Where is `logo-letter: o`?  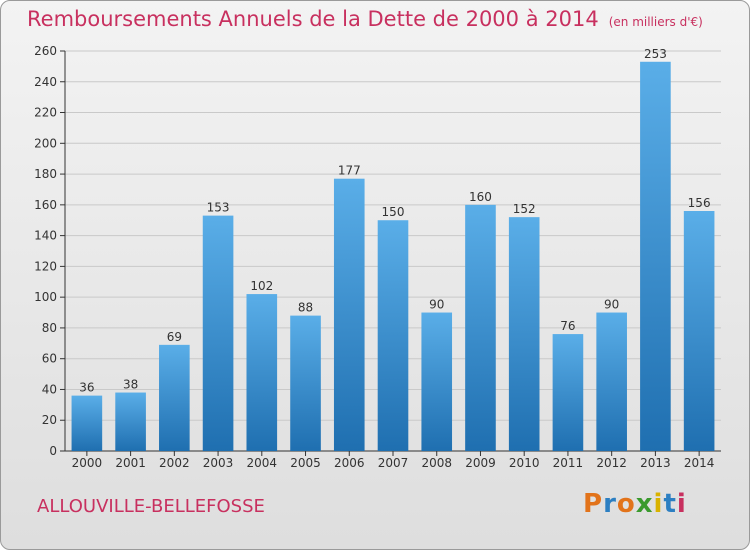
logo-letter: o is located at coordinates (626, 504).